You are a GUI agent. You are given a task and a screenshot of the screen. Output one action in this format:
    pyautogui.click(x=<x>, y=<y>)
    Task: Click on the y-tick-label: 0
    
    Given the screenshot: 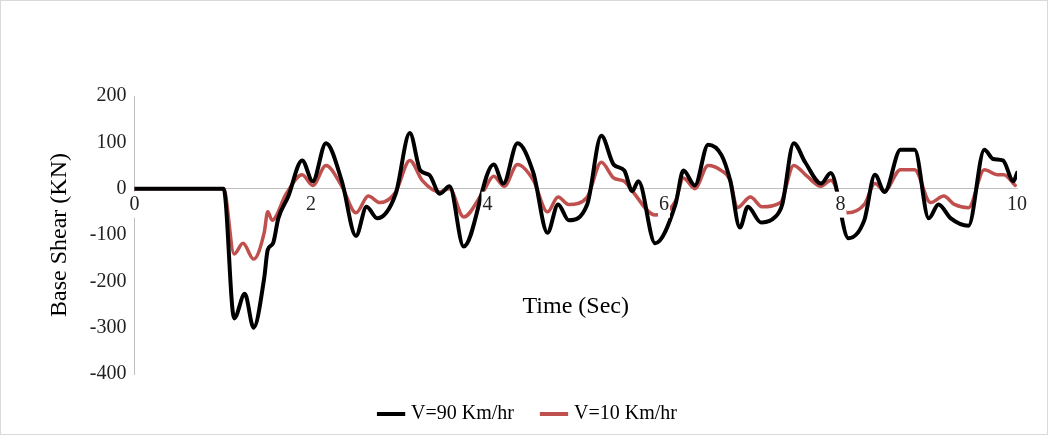 What is the action you would take?
    pyautogui.click(x=121, y=186)
    